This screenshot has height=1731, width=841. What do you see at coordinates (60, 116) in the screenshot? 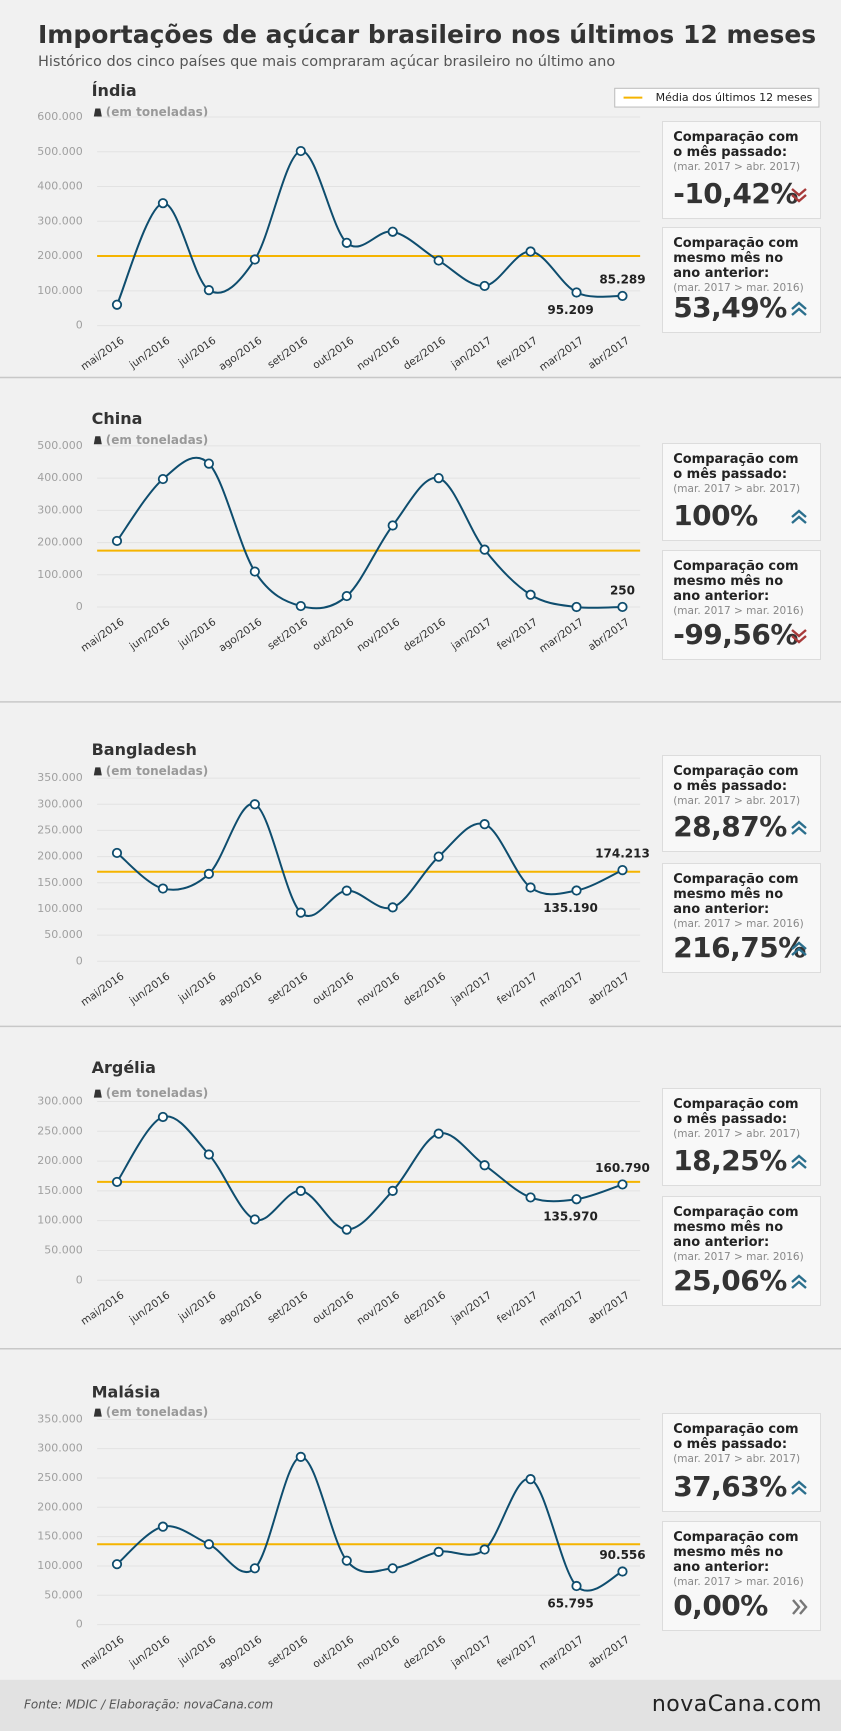
I see `y-tick-label: 600.000` at bounding box center [60, 116].